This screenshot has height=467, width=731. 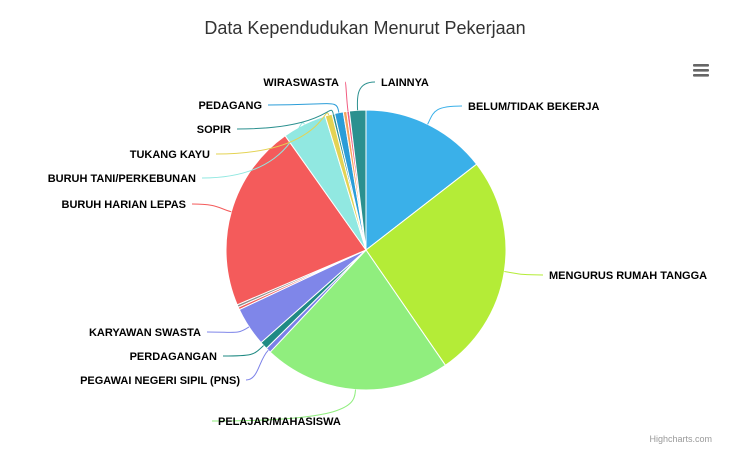 I want to click on slice-label-9: BURUH HARIAN LEPAS, so click(x=124, y=205).